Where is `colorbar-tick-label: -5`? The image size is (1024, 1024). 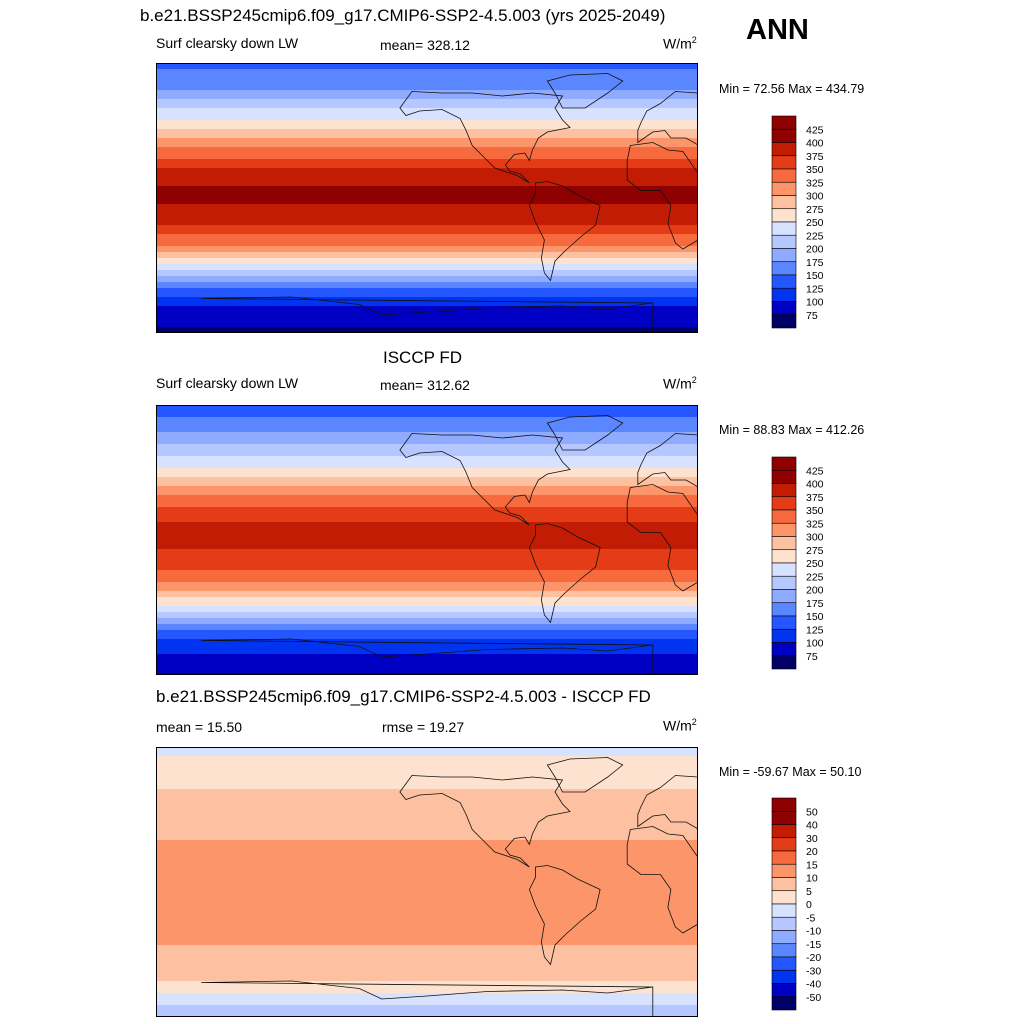
colorbar-tick-label: -5 is located at coordinates (810, 918).